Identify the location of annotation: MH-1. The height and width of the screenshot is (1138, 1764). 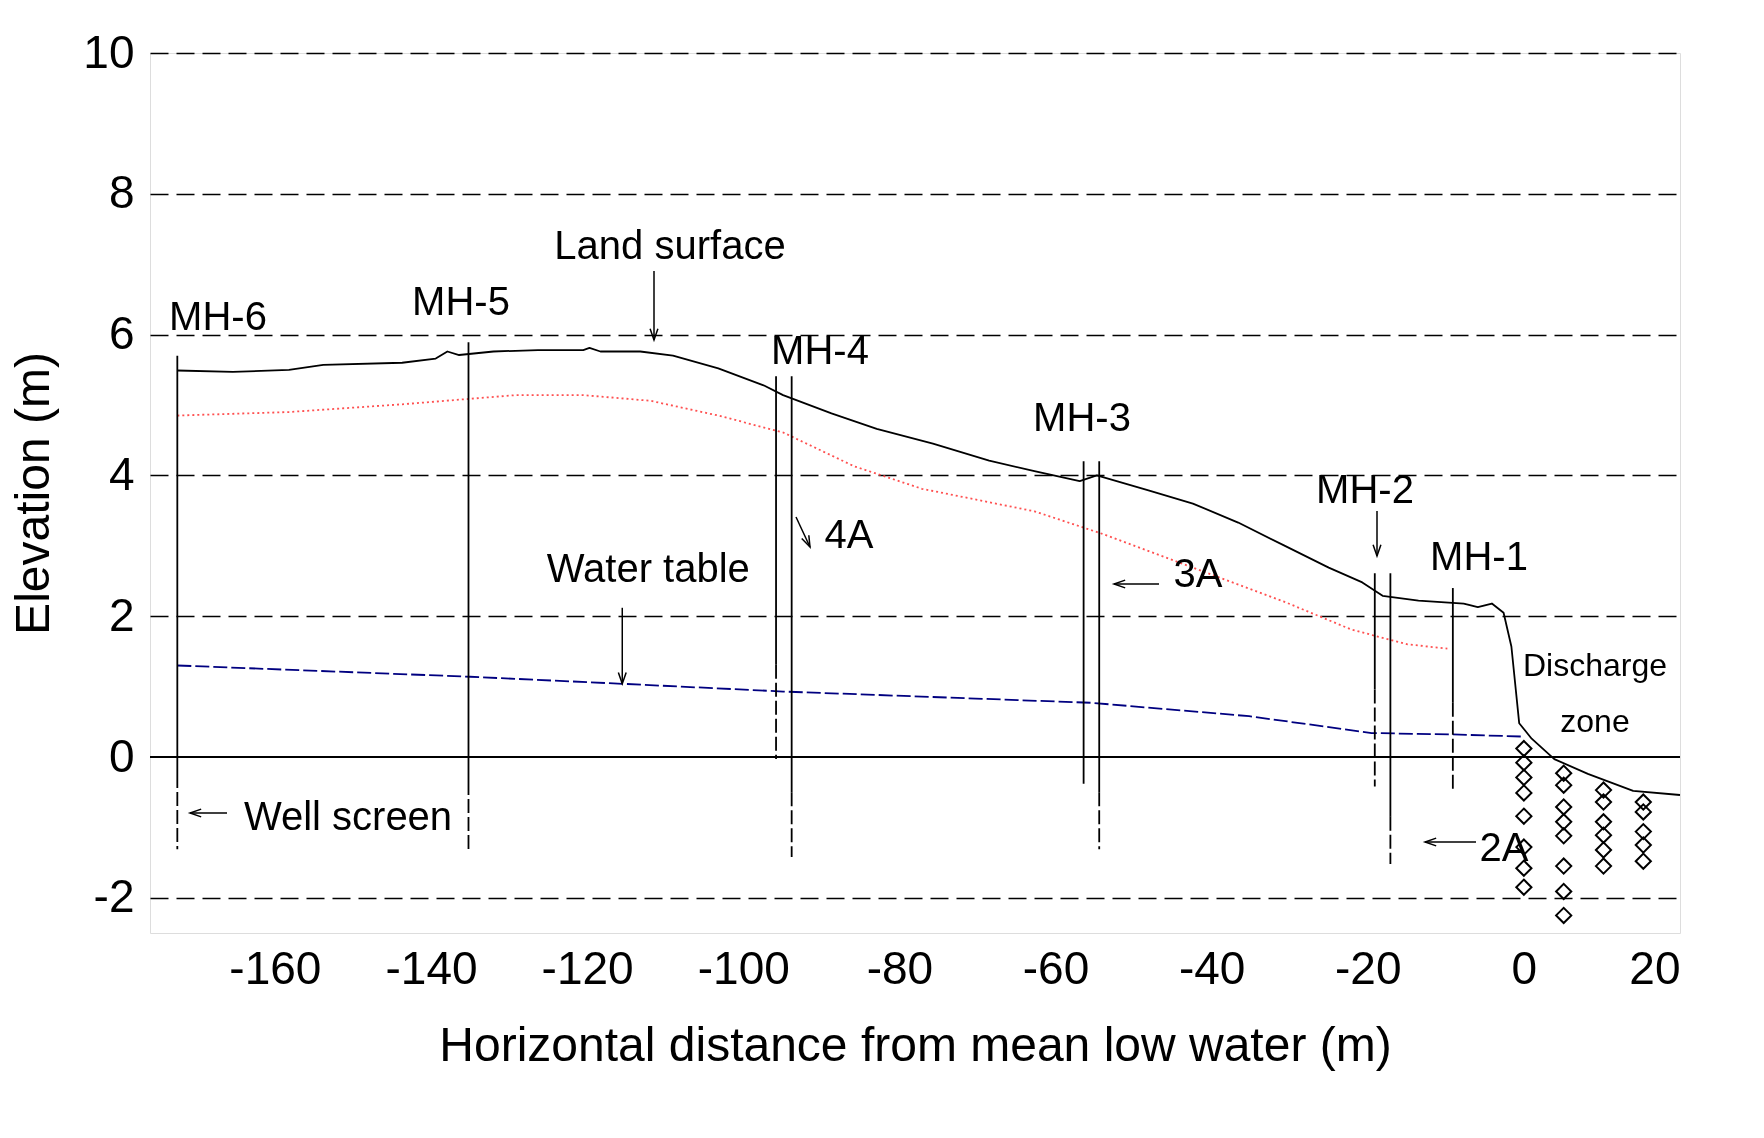
(1479, 556).